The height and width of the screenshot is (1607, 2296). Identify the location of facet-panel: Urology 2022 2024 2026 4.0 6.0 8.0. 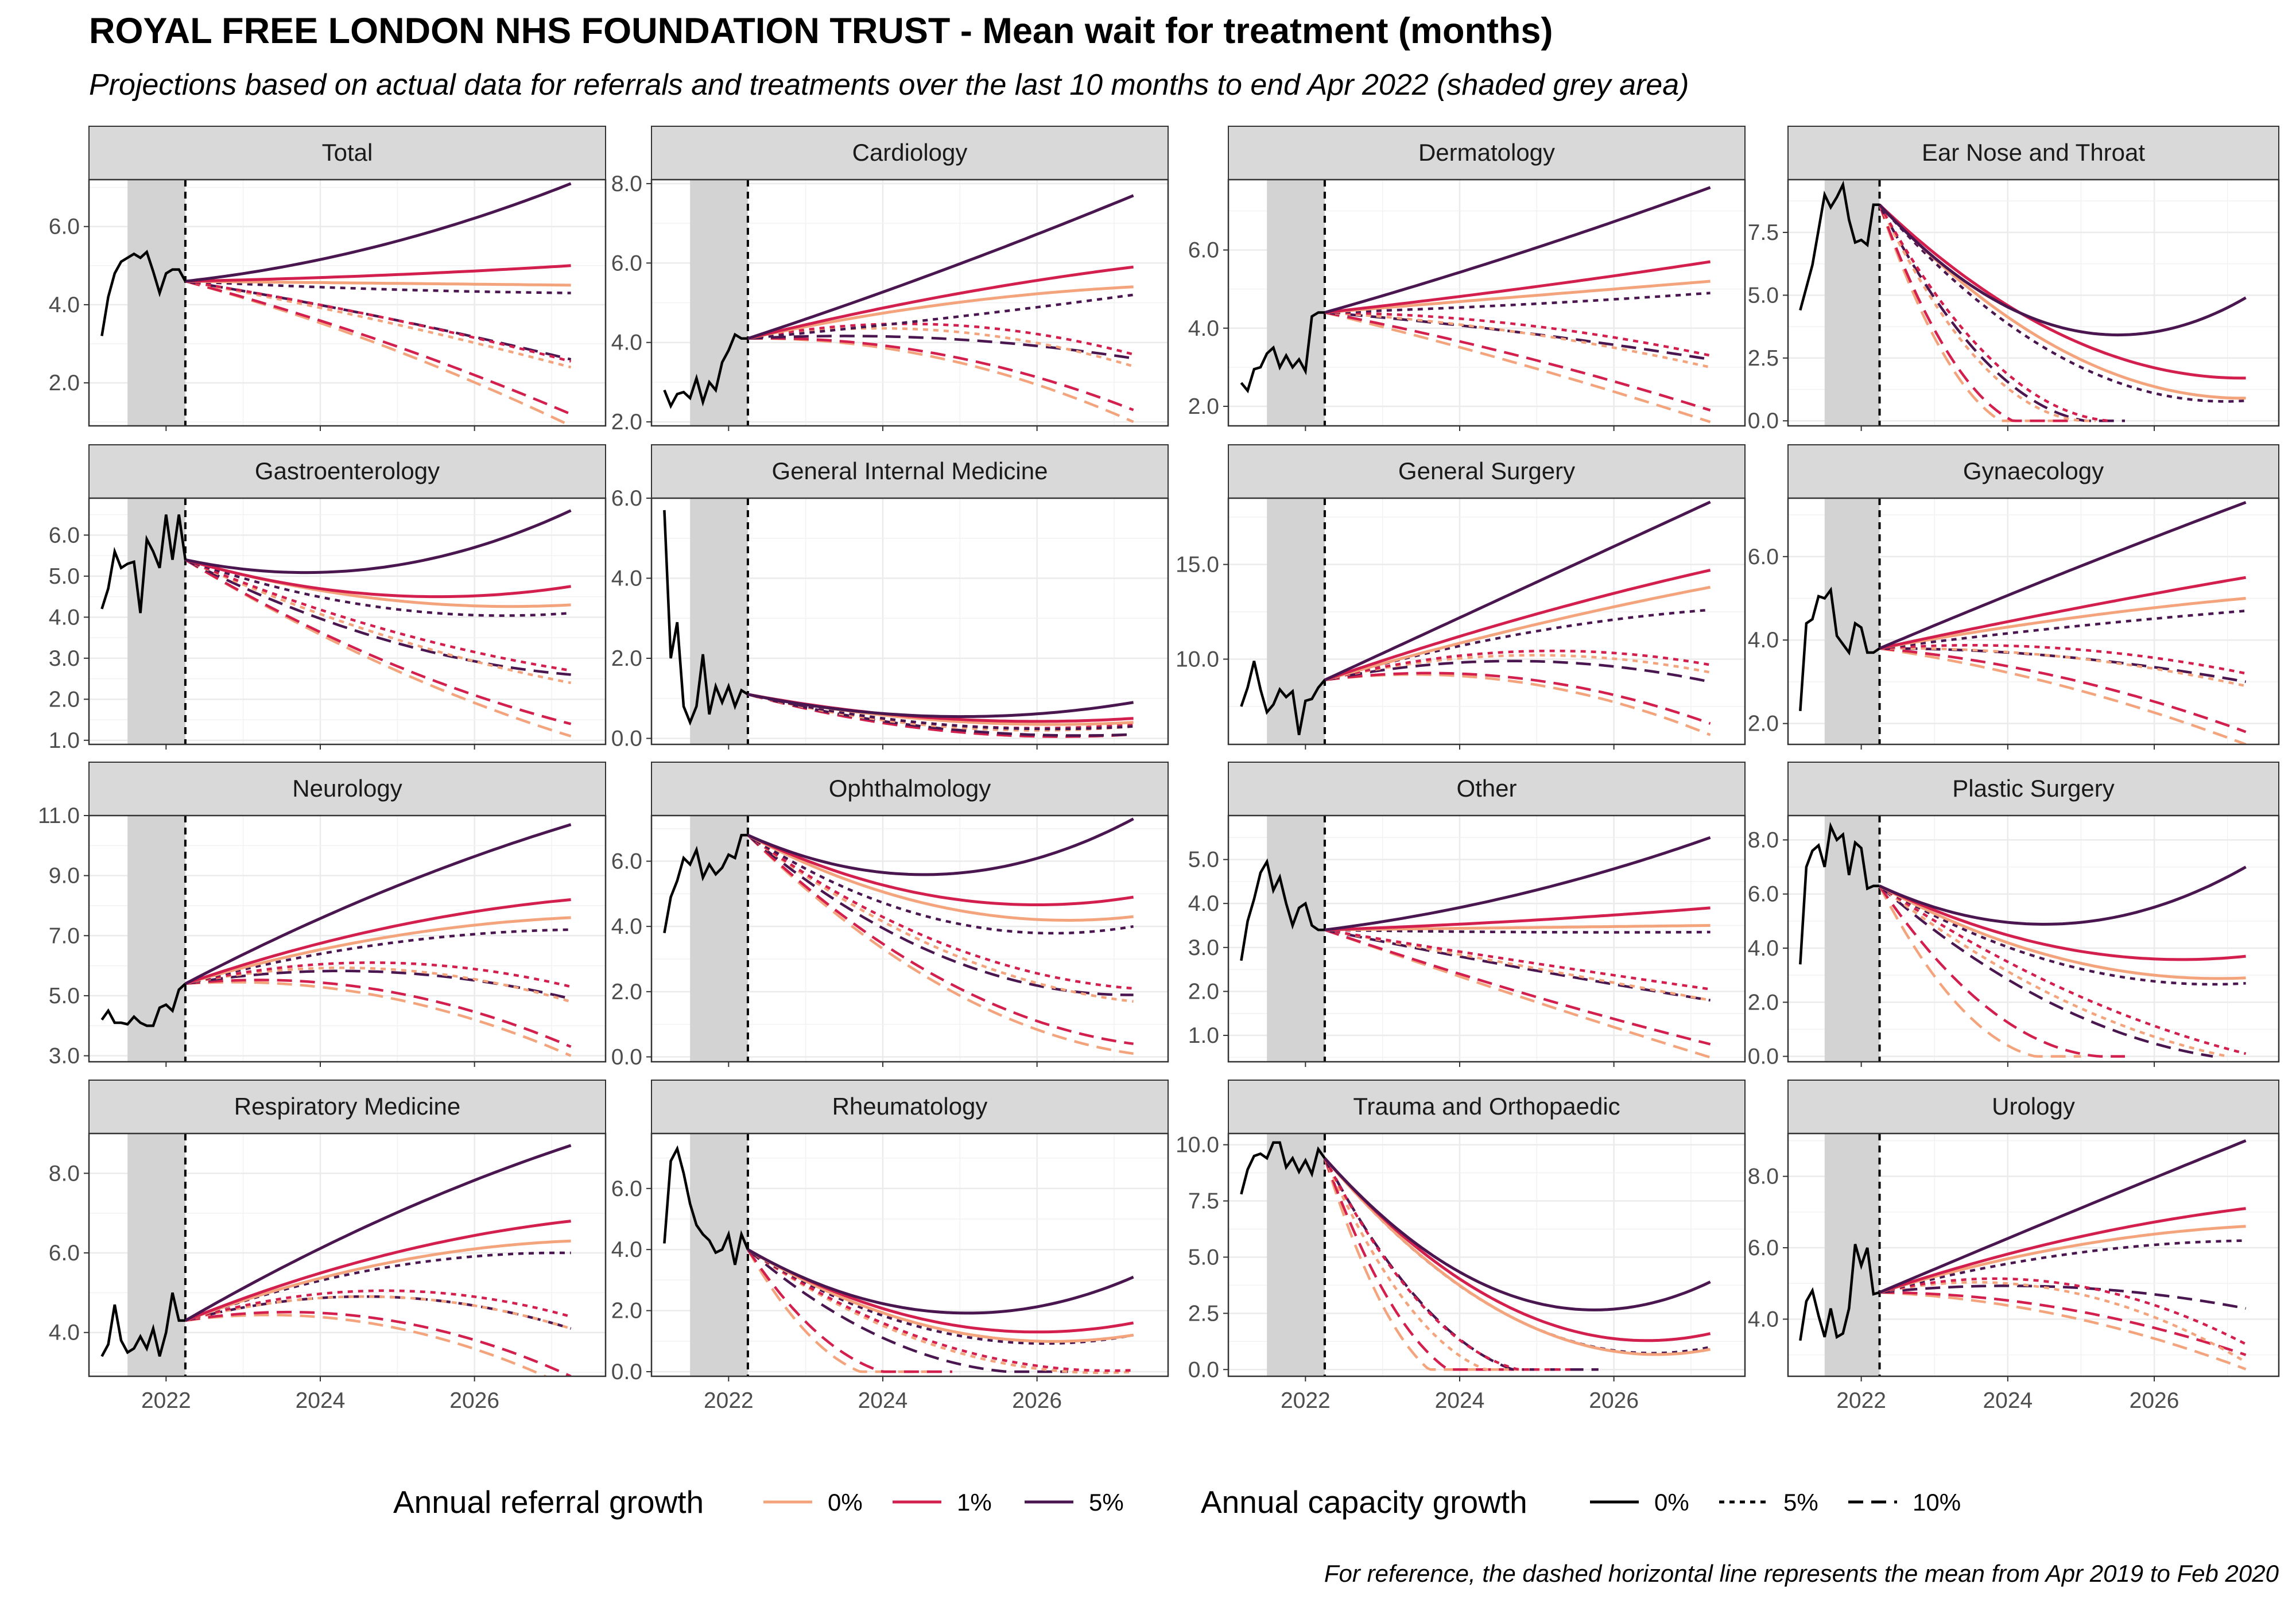
(2014, 1247).